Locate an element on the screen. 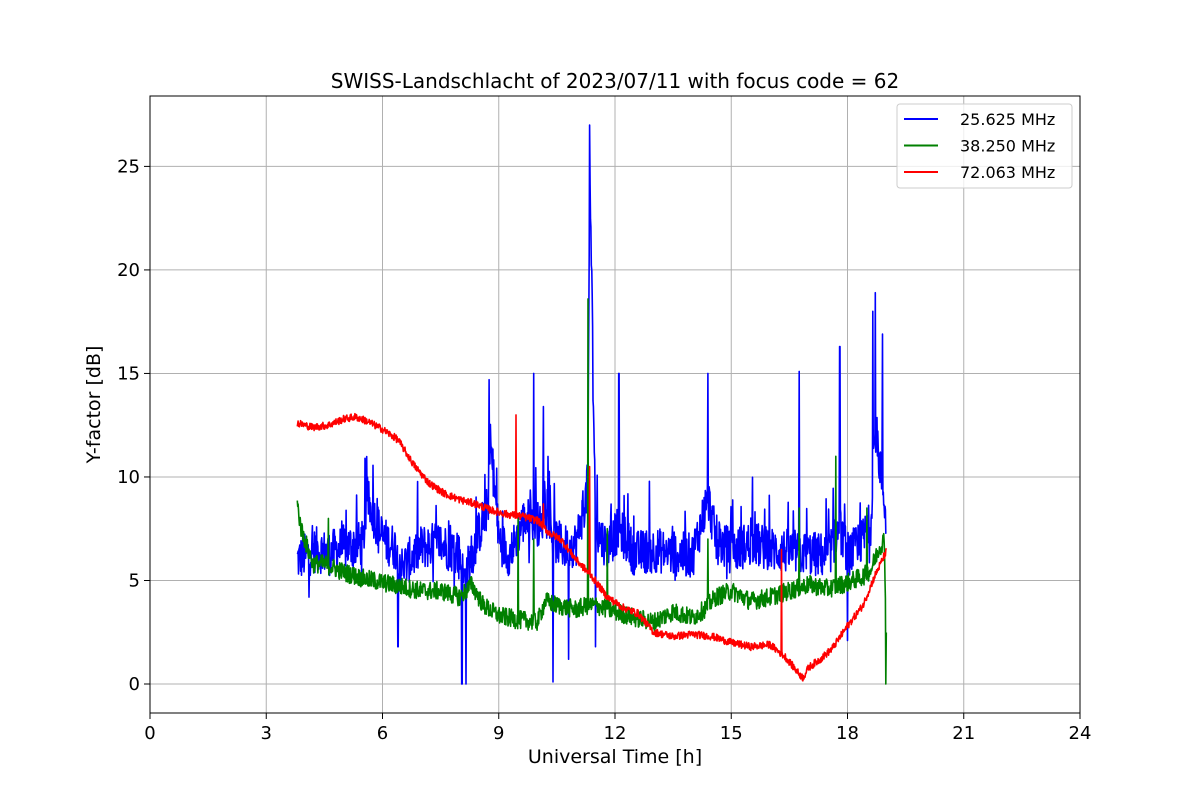 This screenshot has width=1200, height=800. x-tick-label: 6 is located at coordinates (382, 733).